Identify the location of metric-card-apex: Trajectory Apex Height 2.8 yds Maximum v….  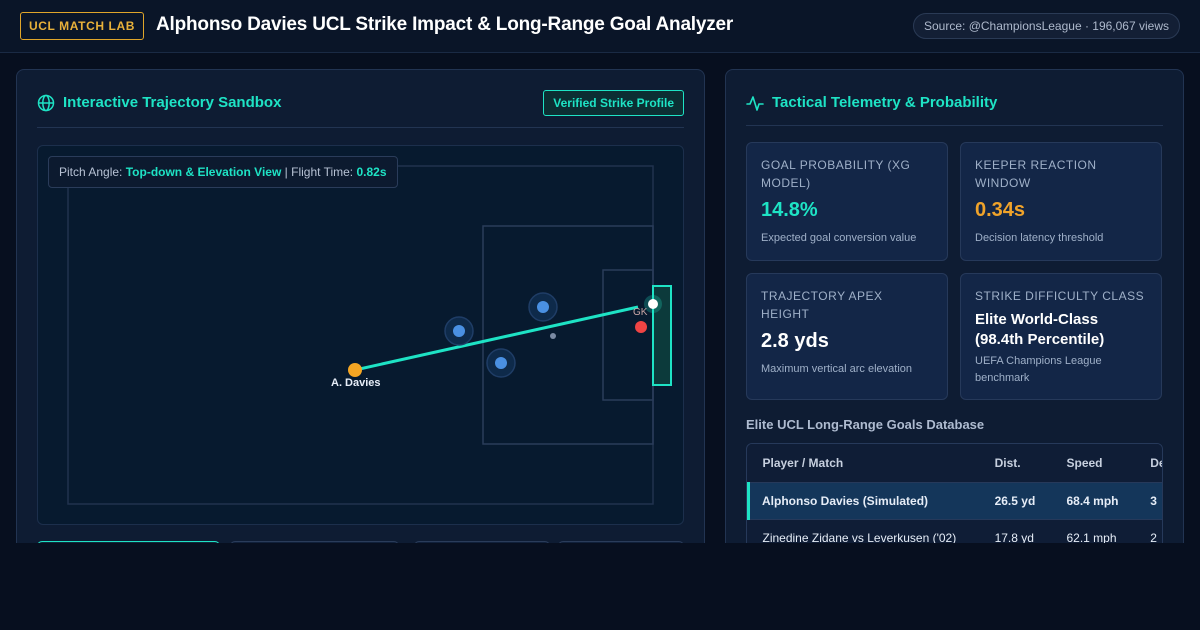
(847, 336).